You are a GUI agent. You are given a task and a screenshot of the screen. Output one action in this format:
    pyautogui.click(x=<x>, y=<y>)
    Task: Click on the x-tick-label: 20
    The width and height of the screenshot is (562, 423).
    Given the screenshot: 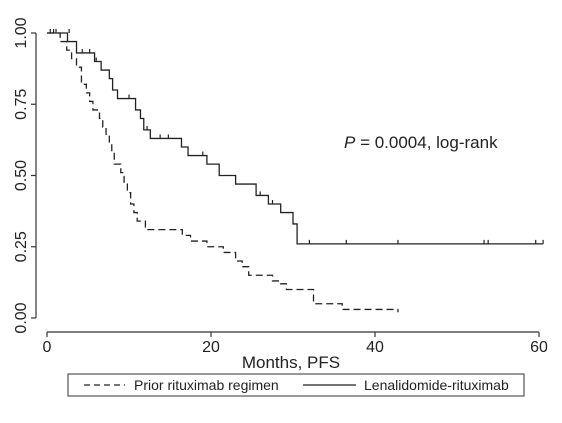 What is the action you would take?
    pyautogui.click(x=211, y=347)
    